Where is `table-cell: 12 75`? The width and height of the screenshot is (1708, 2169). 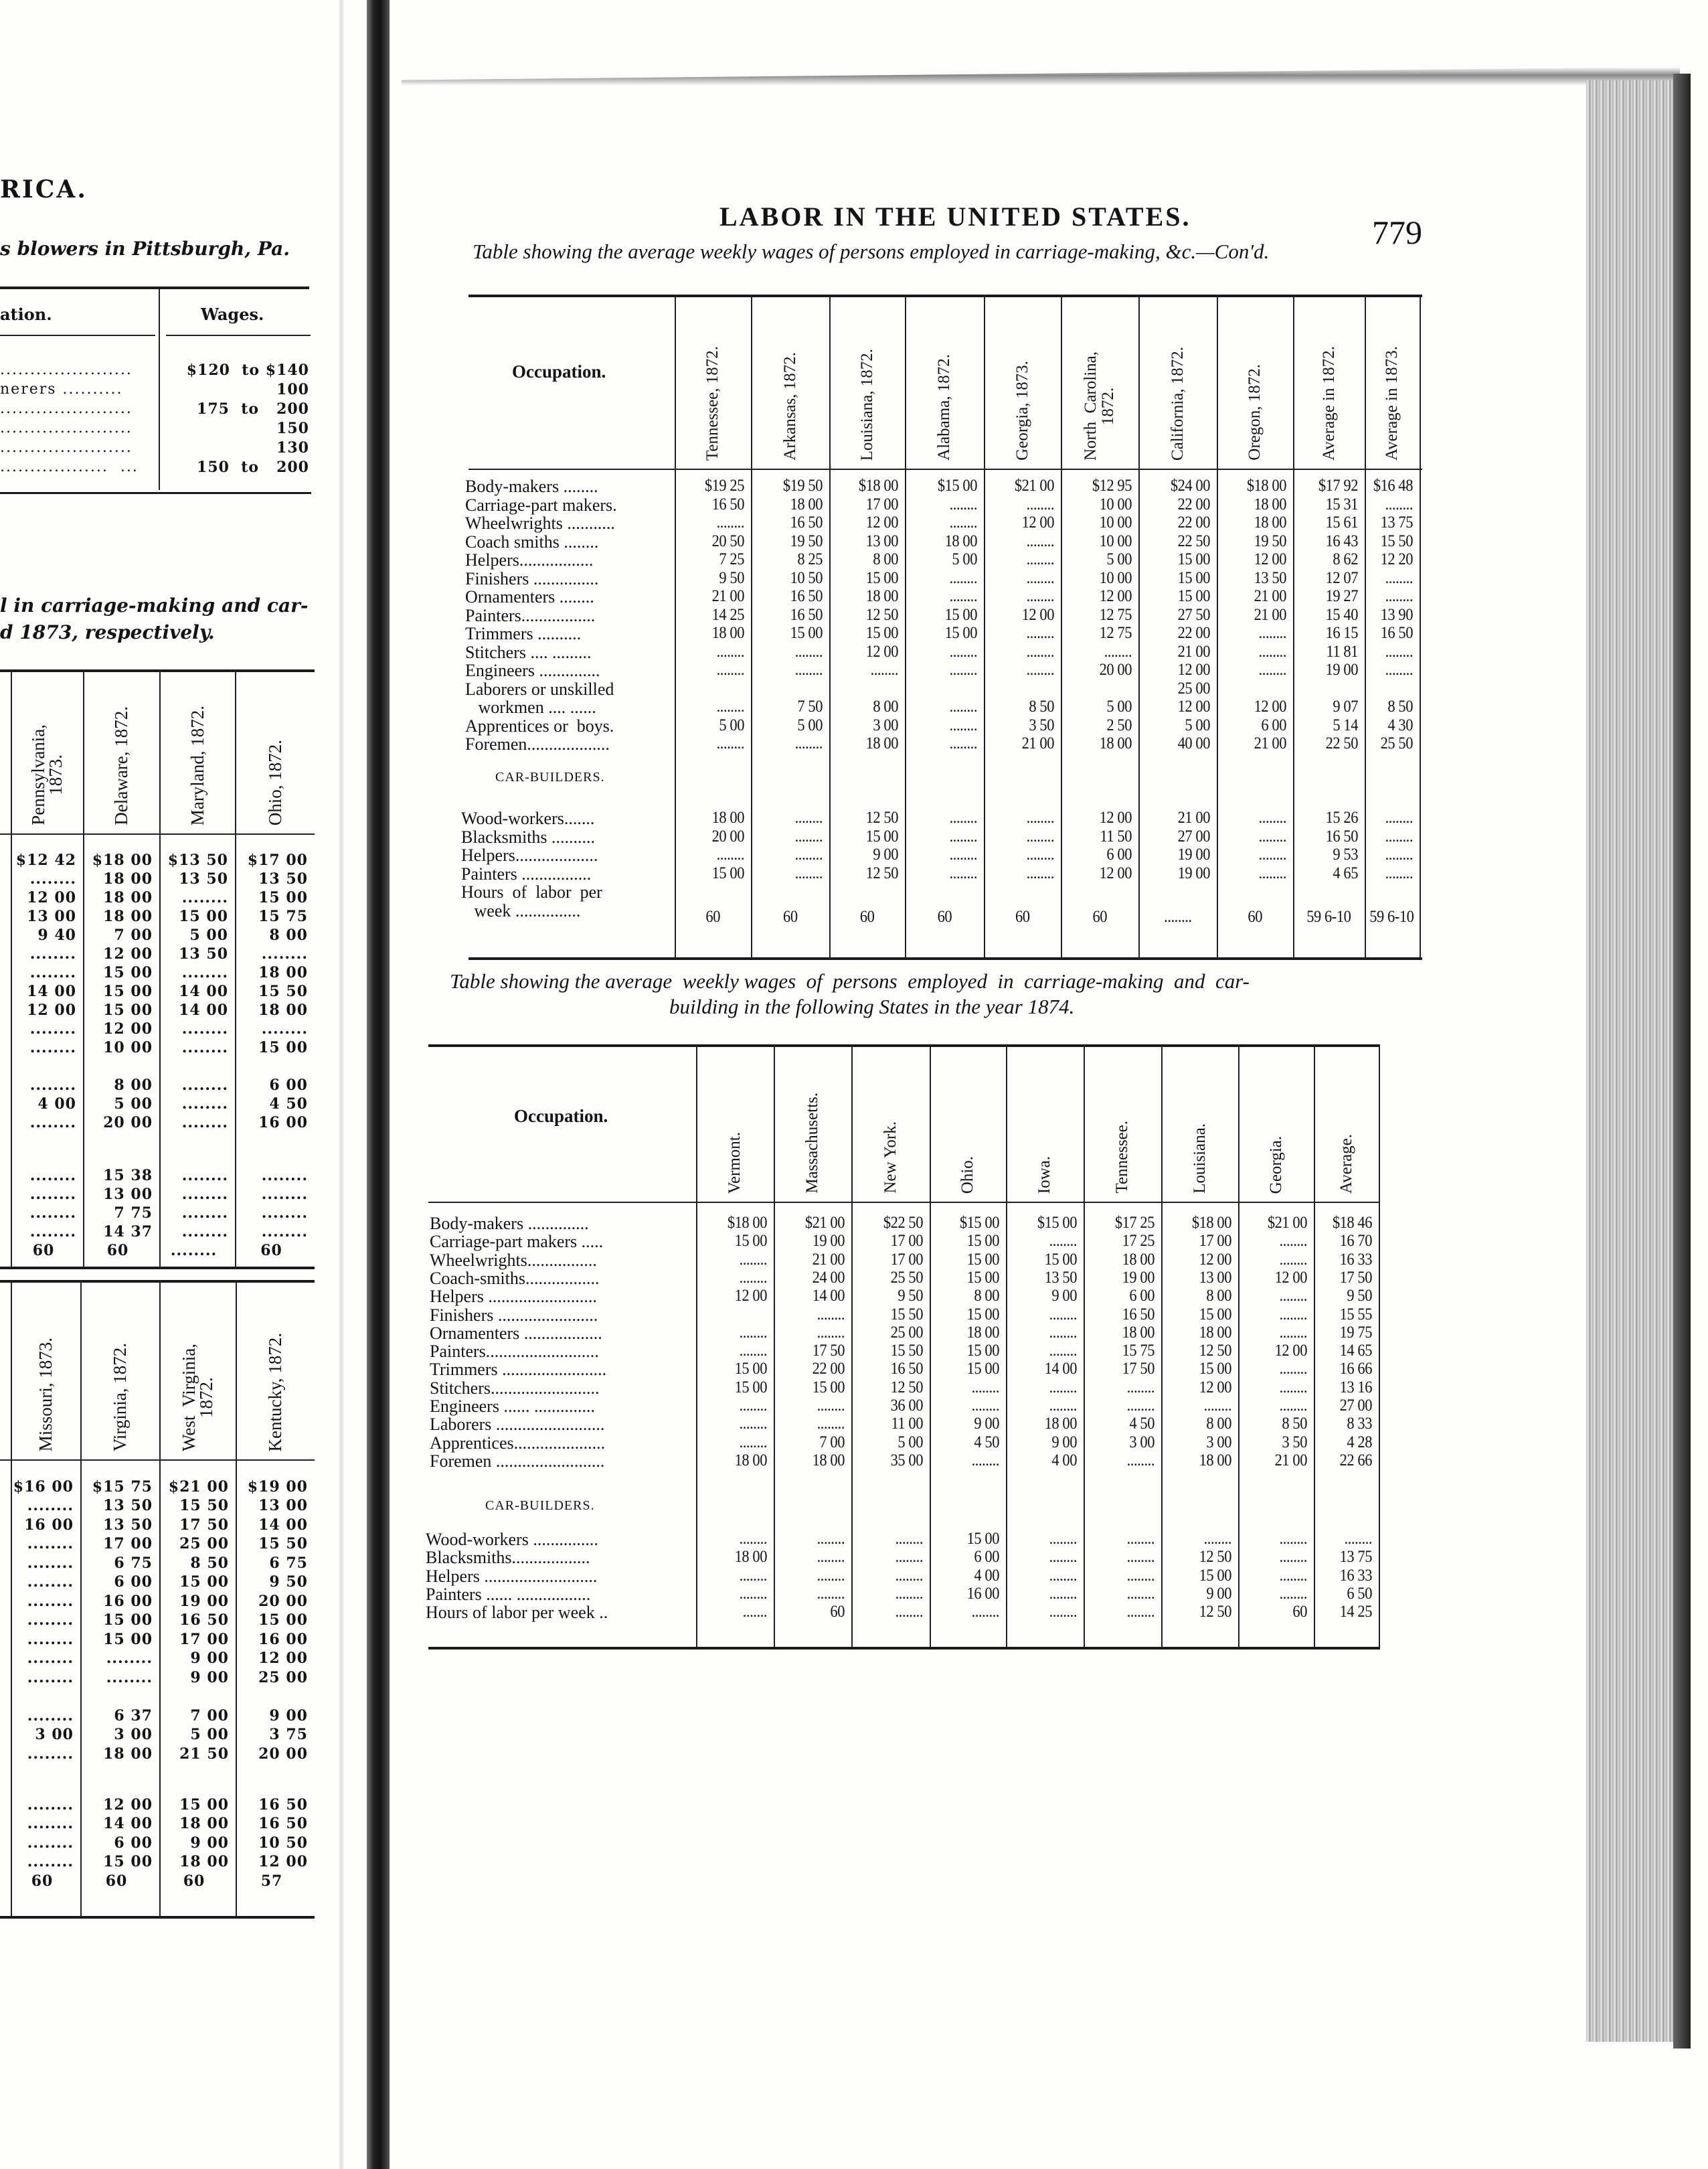 table-cell: 12 75 is located at coordinates (1115, 614).